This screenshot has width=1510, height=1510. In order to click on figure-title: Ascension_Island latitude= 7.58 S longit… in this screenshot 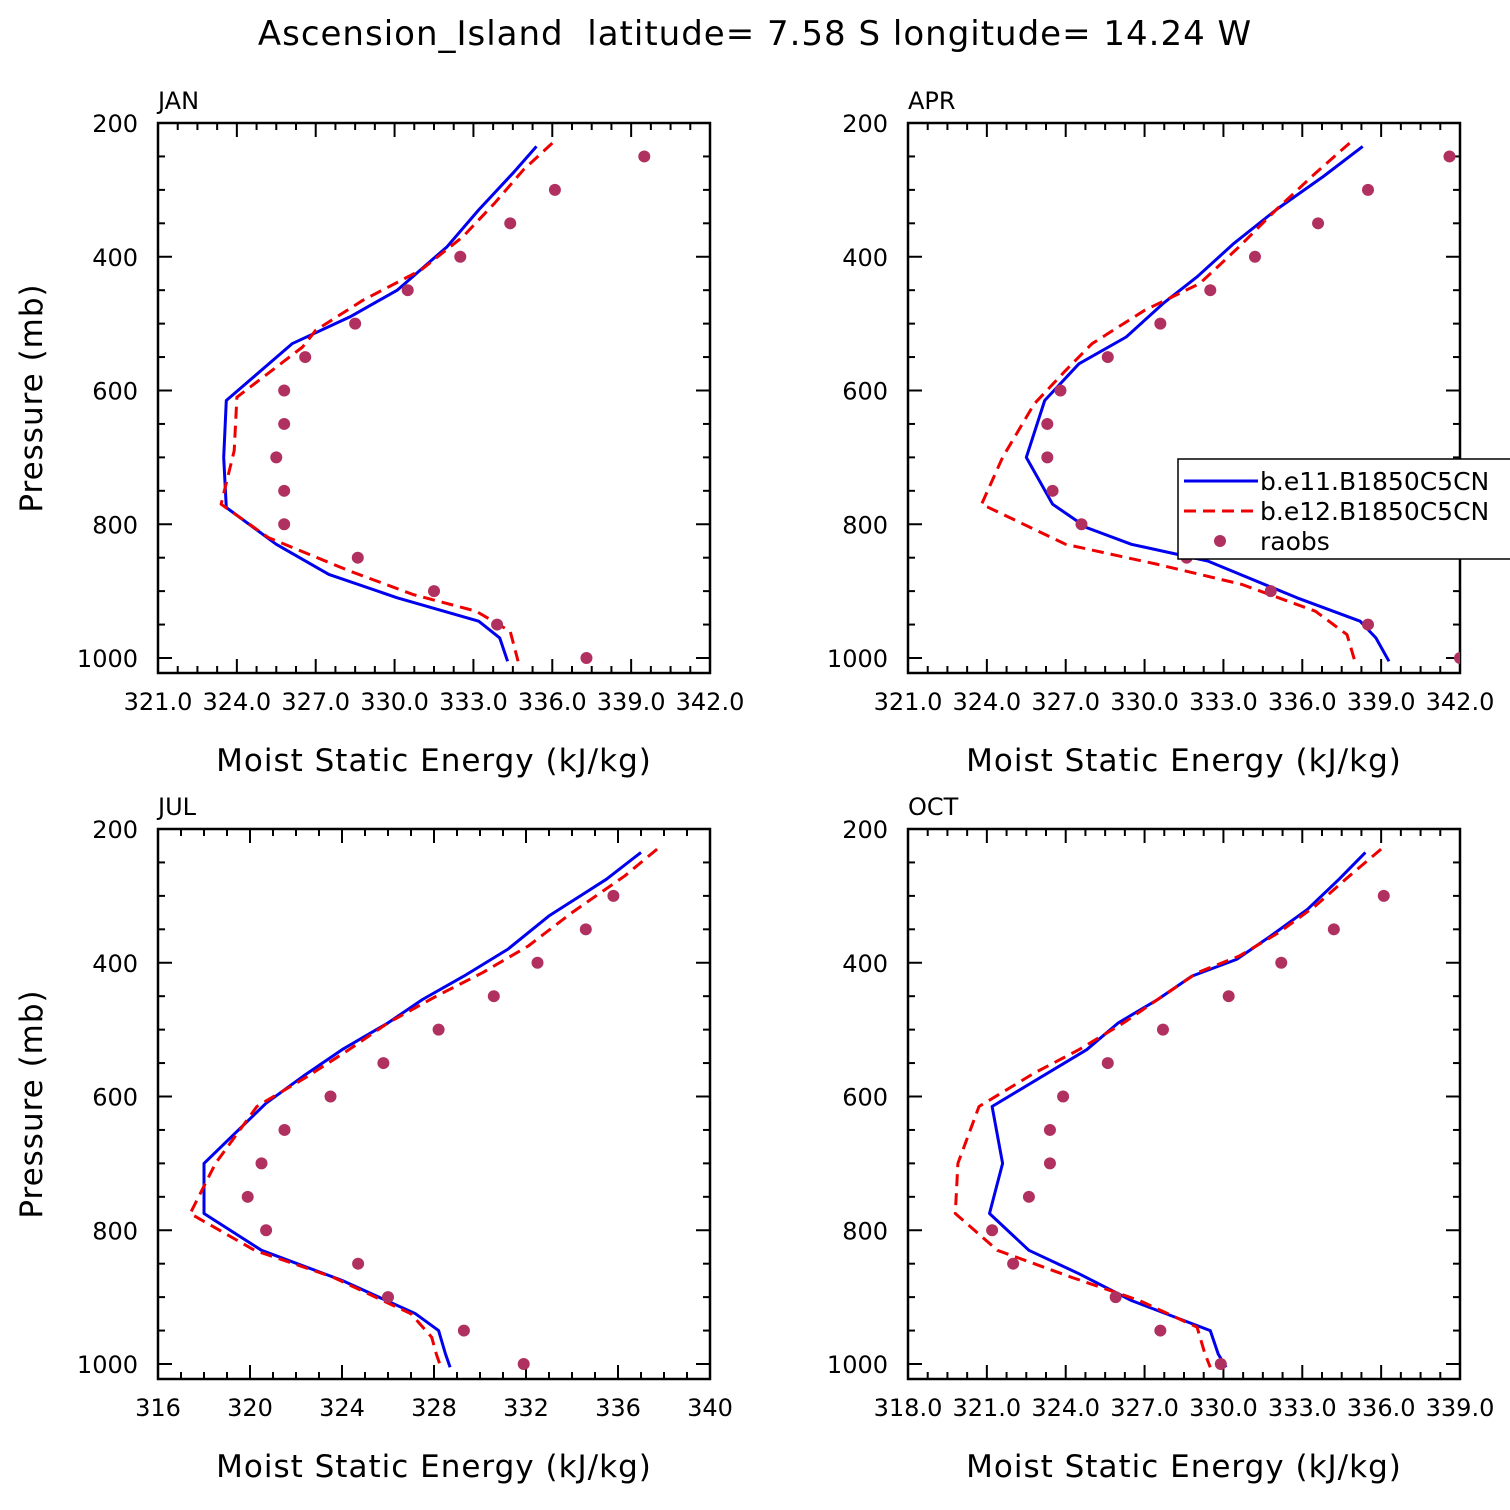, I will do `click(755, 34)`.